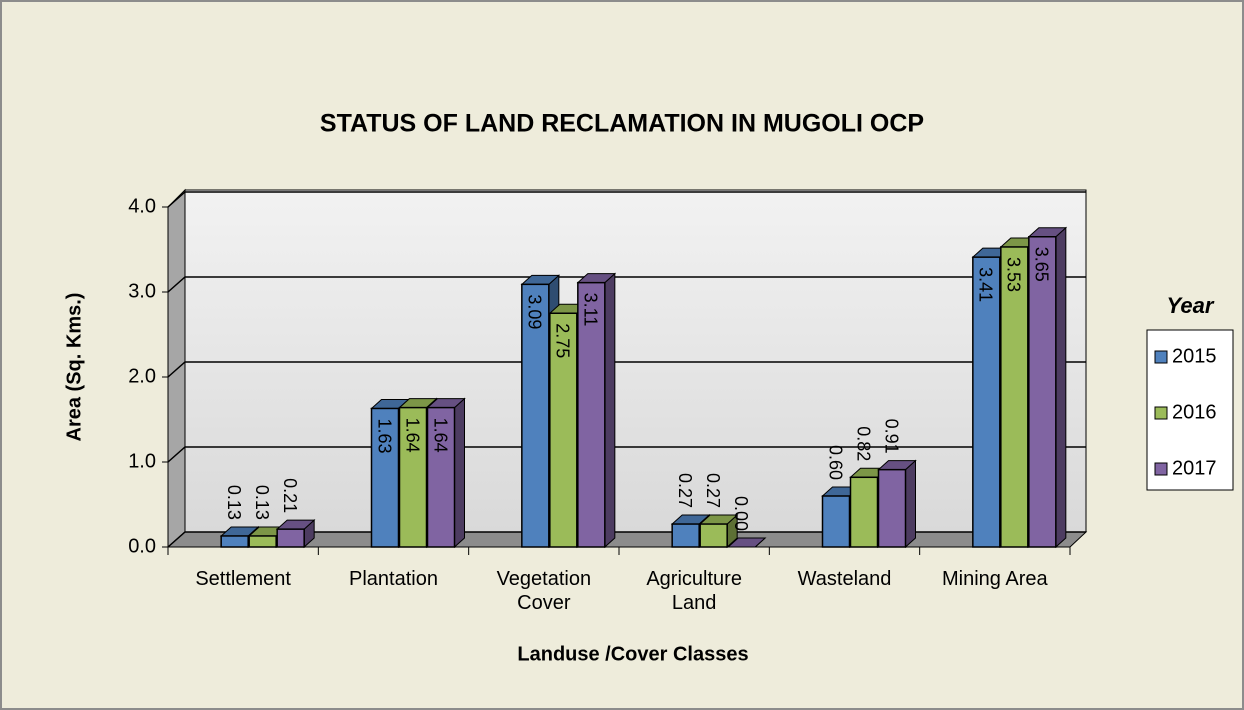  Describe the element at coordinates (1194, 468) in the screenshot. I see `legend-label: 2017` at that location.